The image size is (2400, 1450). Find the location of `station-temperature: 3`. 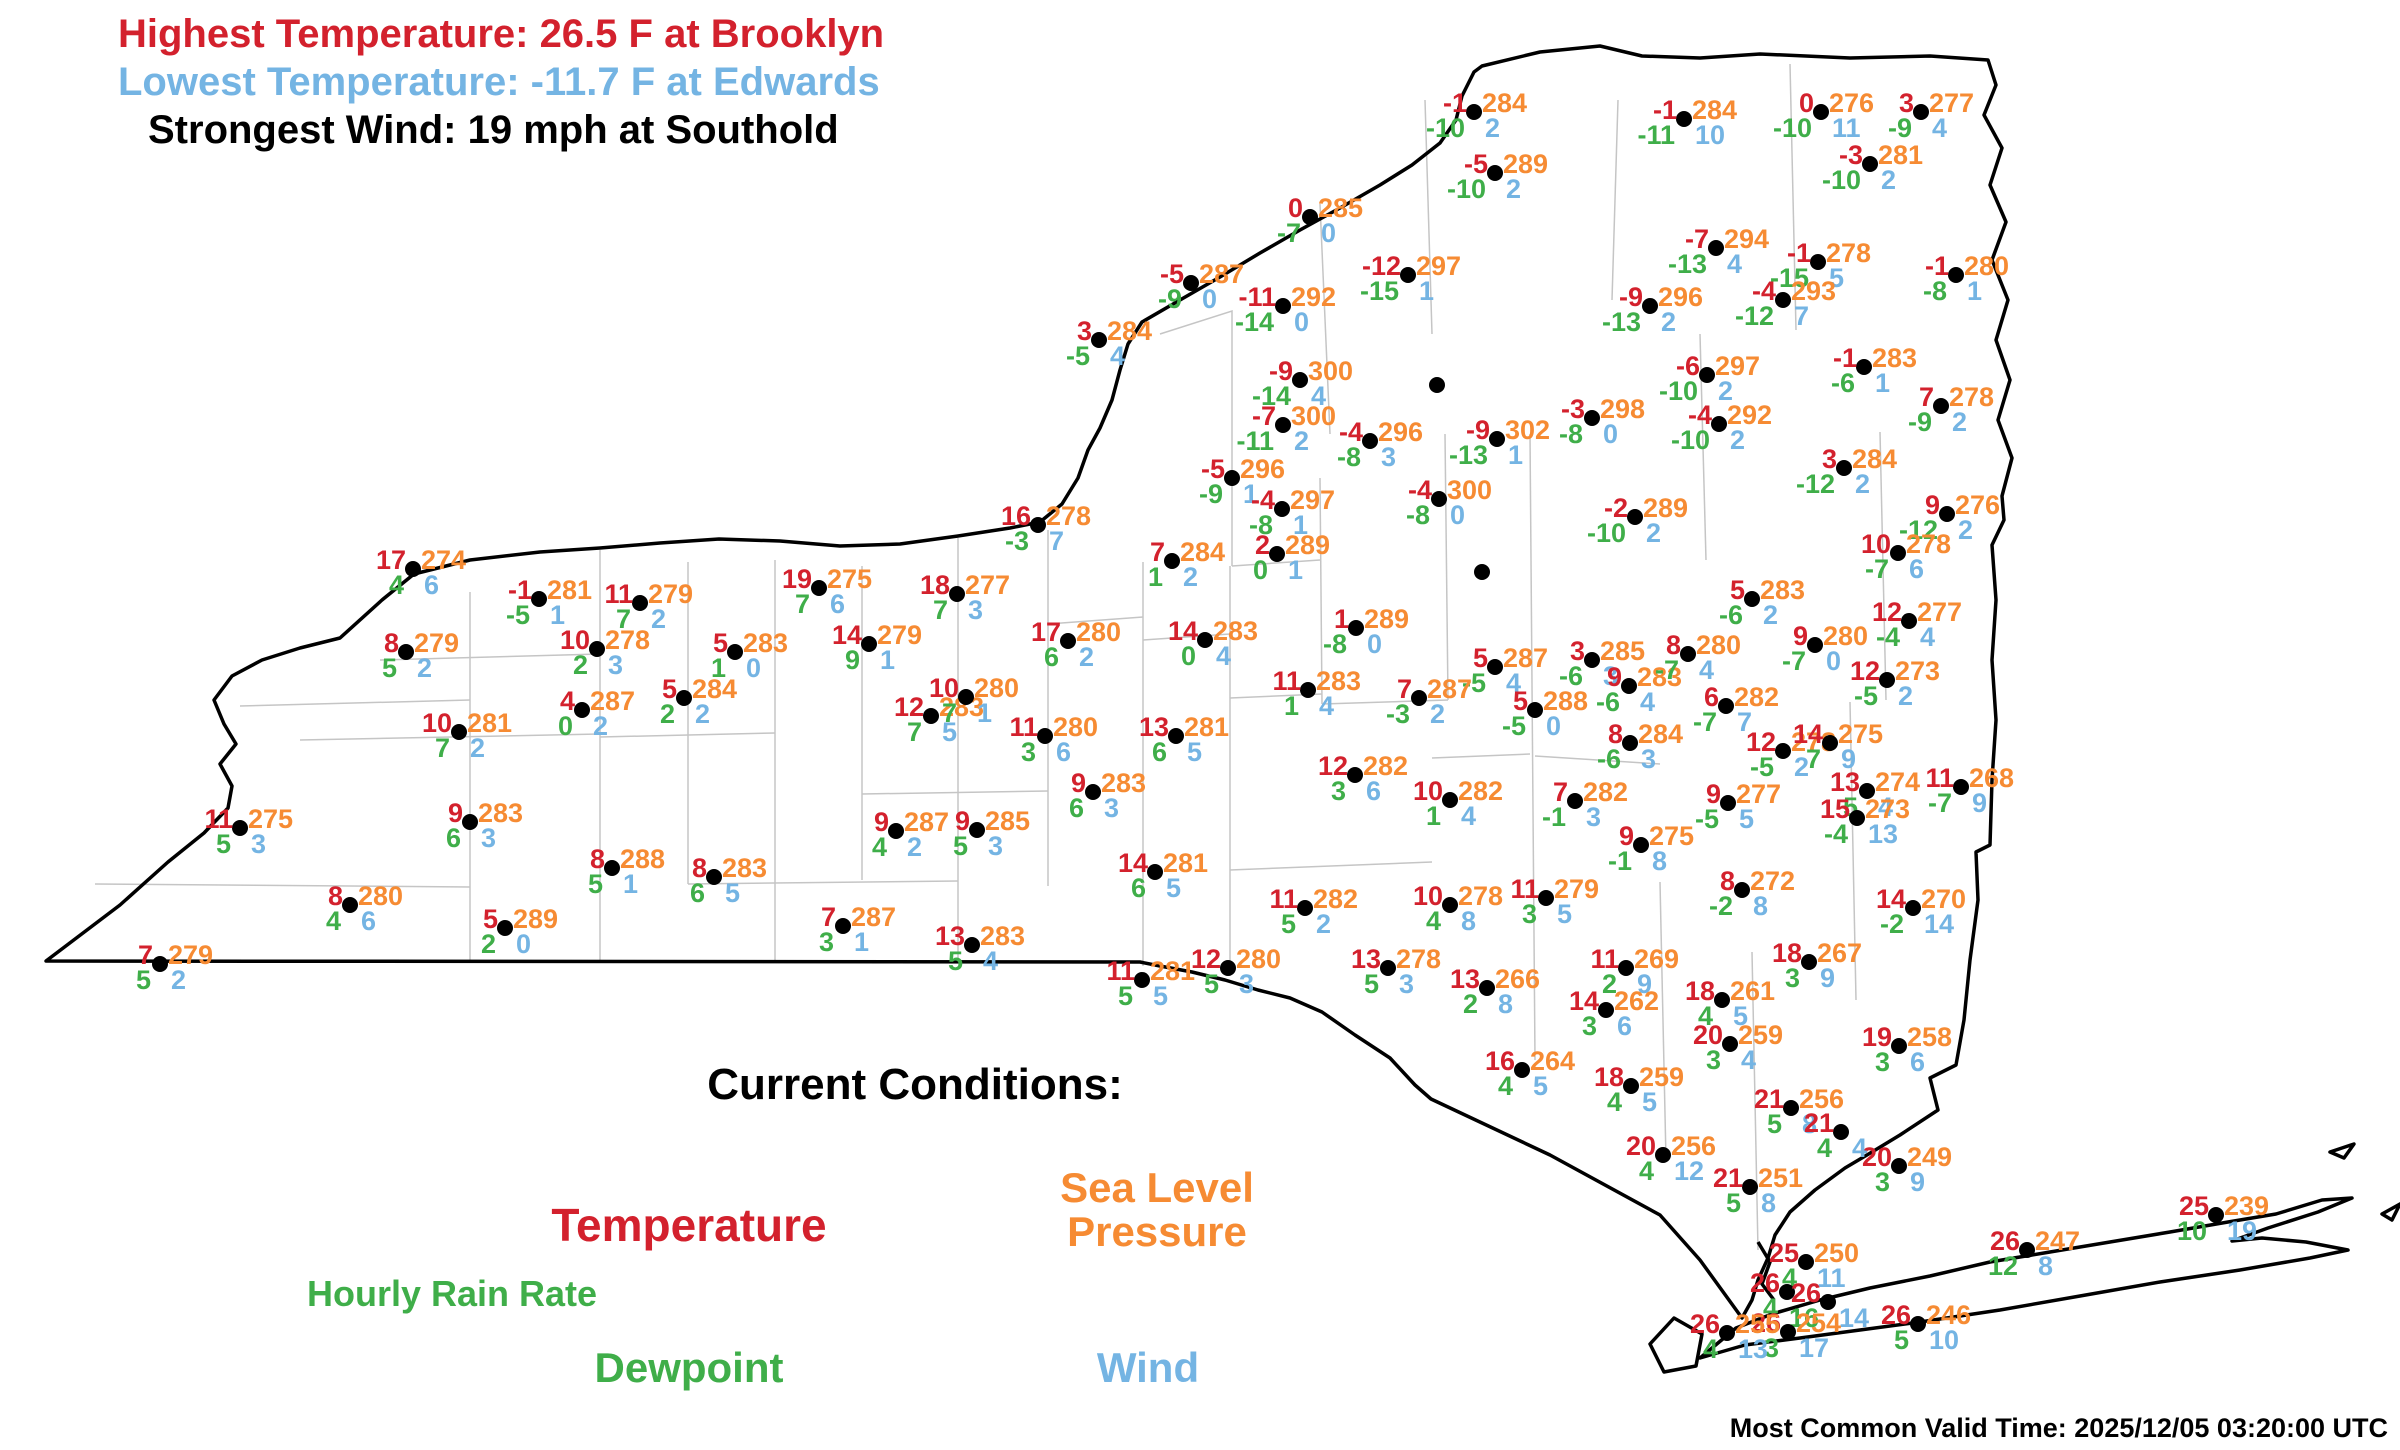

station-temperature: 3 is located at coordinates (1084, 331).